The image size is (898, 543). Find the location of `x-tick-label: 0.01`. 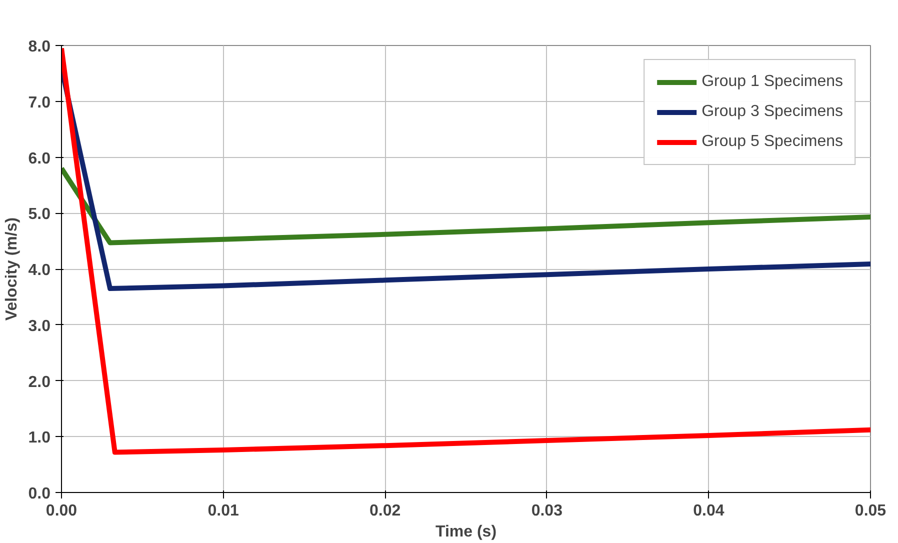

x-tick-label: 0.01 is located at coordinates (223, 511).